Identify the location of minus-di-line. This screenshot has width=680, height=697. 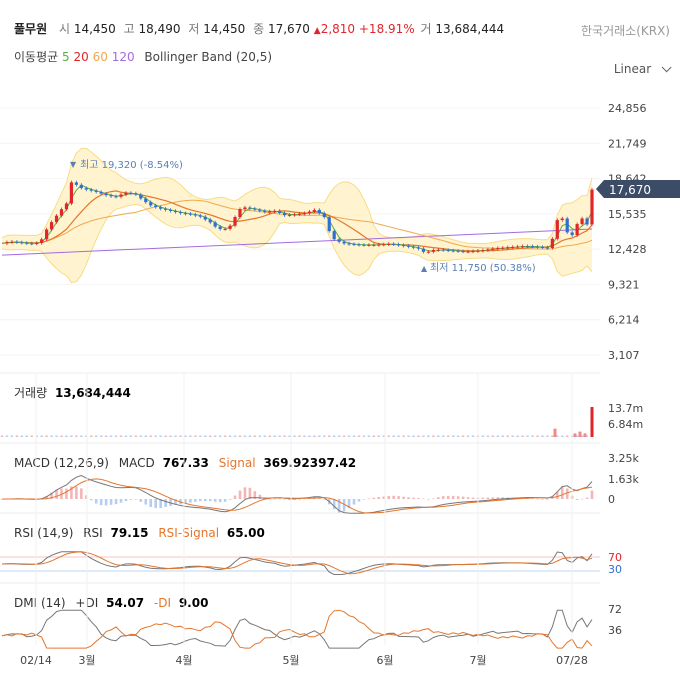
(297, 629).